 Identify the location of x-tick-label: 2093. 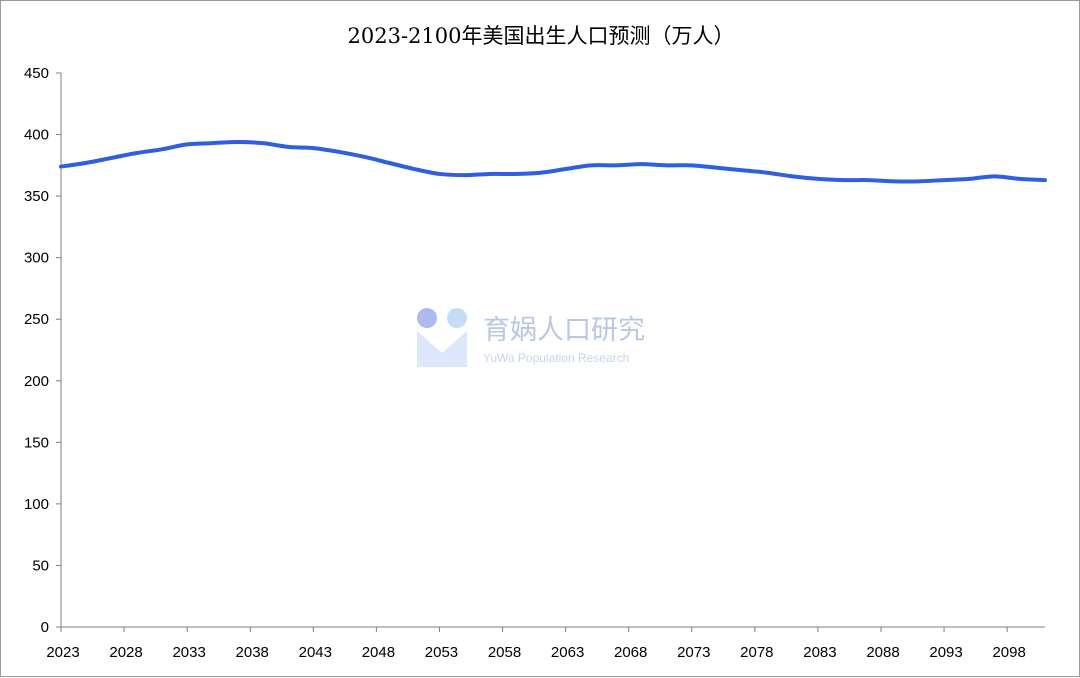
(945, 652).